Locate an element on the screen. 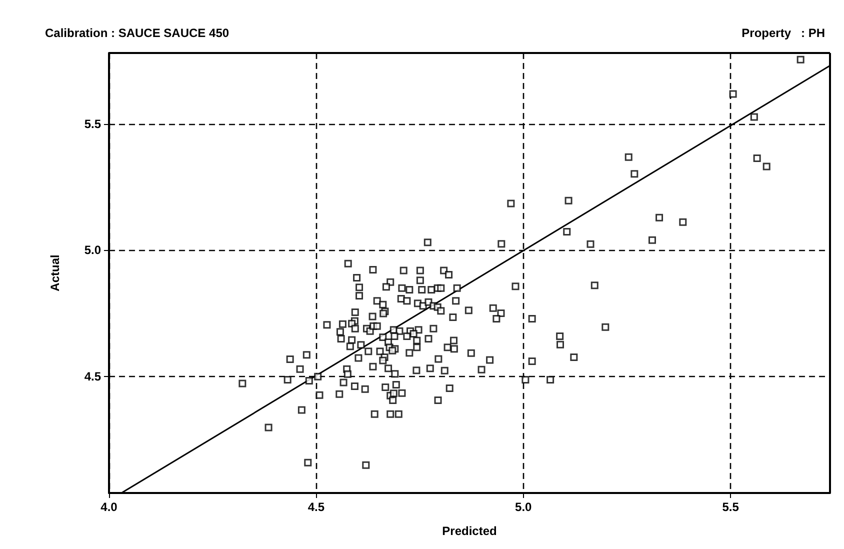 The width and height of the screenshot is (844, 549). x-tick-label: 4.5 is located at coordinates (316, 507).